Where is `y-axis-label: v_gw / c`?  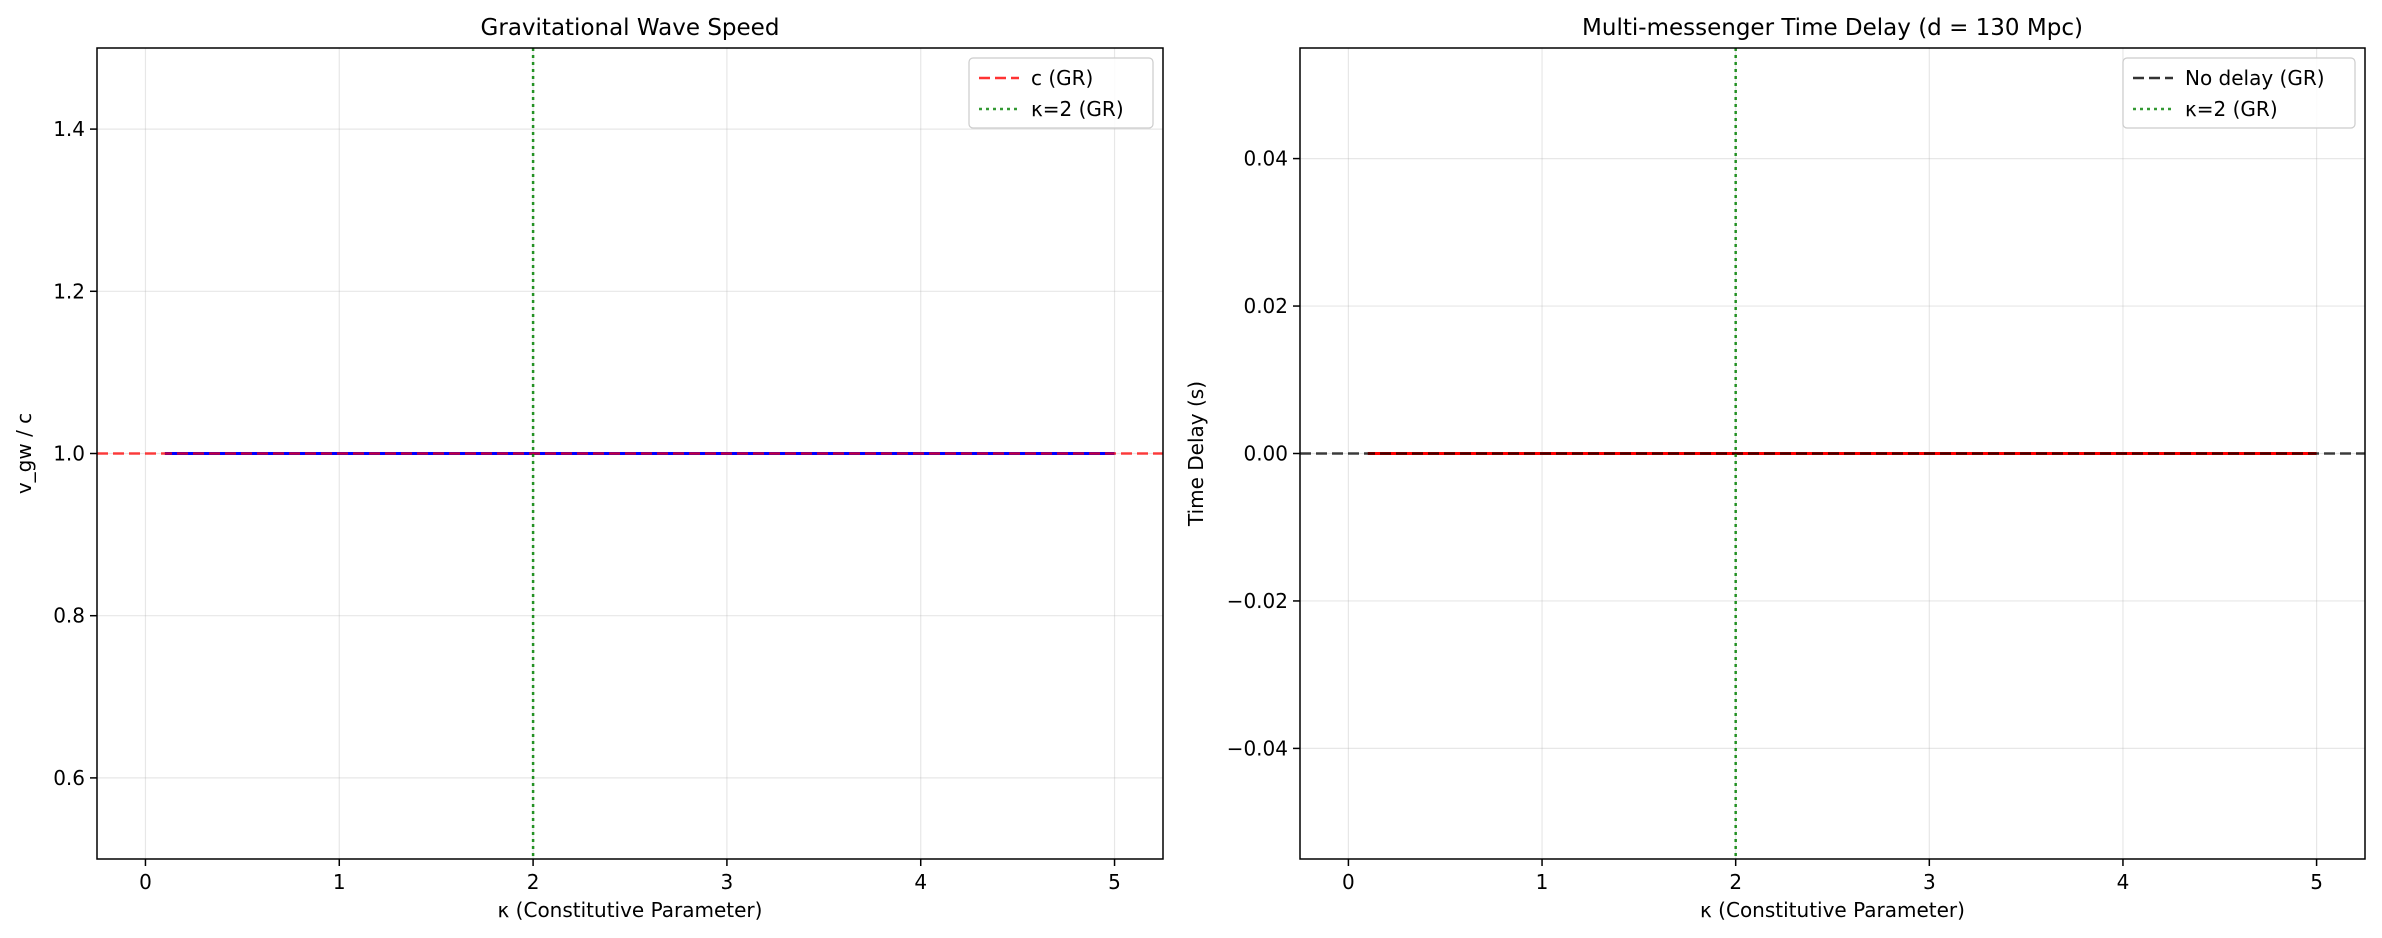
y-axis-label: v_gw / c is located at coordinates (24, 453).